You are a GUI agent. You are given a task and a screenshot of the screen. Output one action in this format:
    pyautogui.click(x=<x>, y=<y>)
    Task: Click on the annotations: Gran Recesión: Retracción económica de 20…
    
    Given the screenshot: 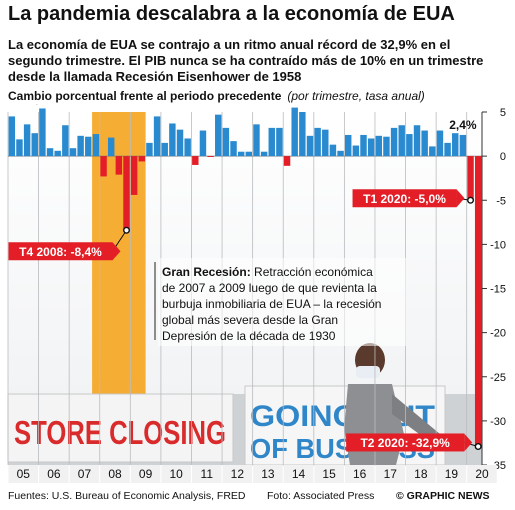 What is the action you would take?
    pyautogui.click(x=280, y=302)
    